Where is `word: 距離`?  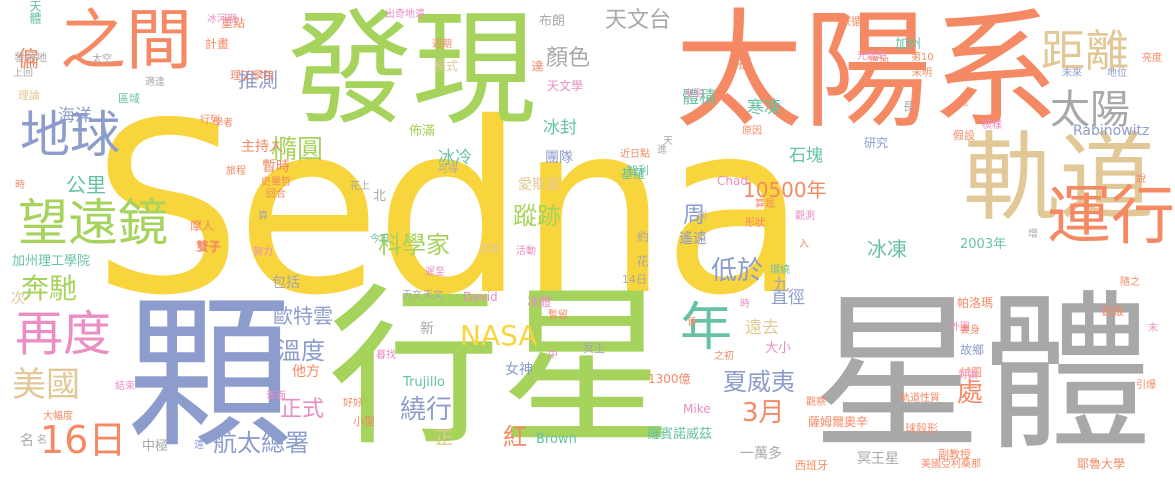 word: 距離 is located at coordinates (1085, 51).